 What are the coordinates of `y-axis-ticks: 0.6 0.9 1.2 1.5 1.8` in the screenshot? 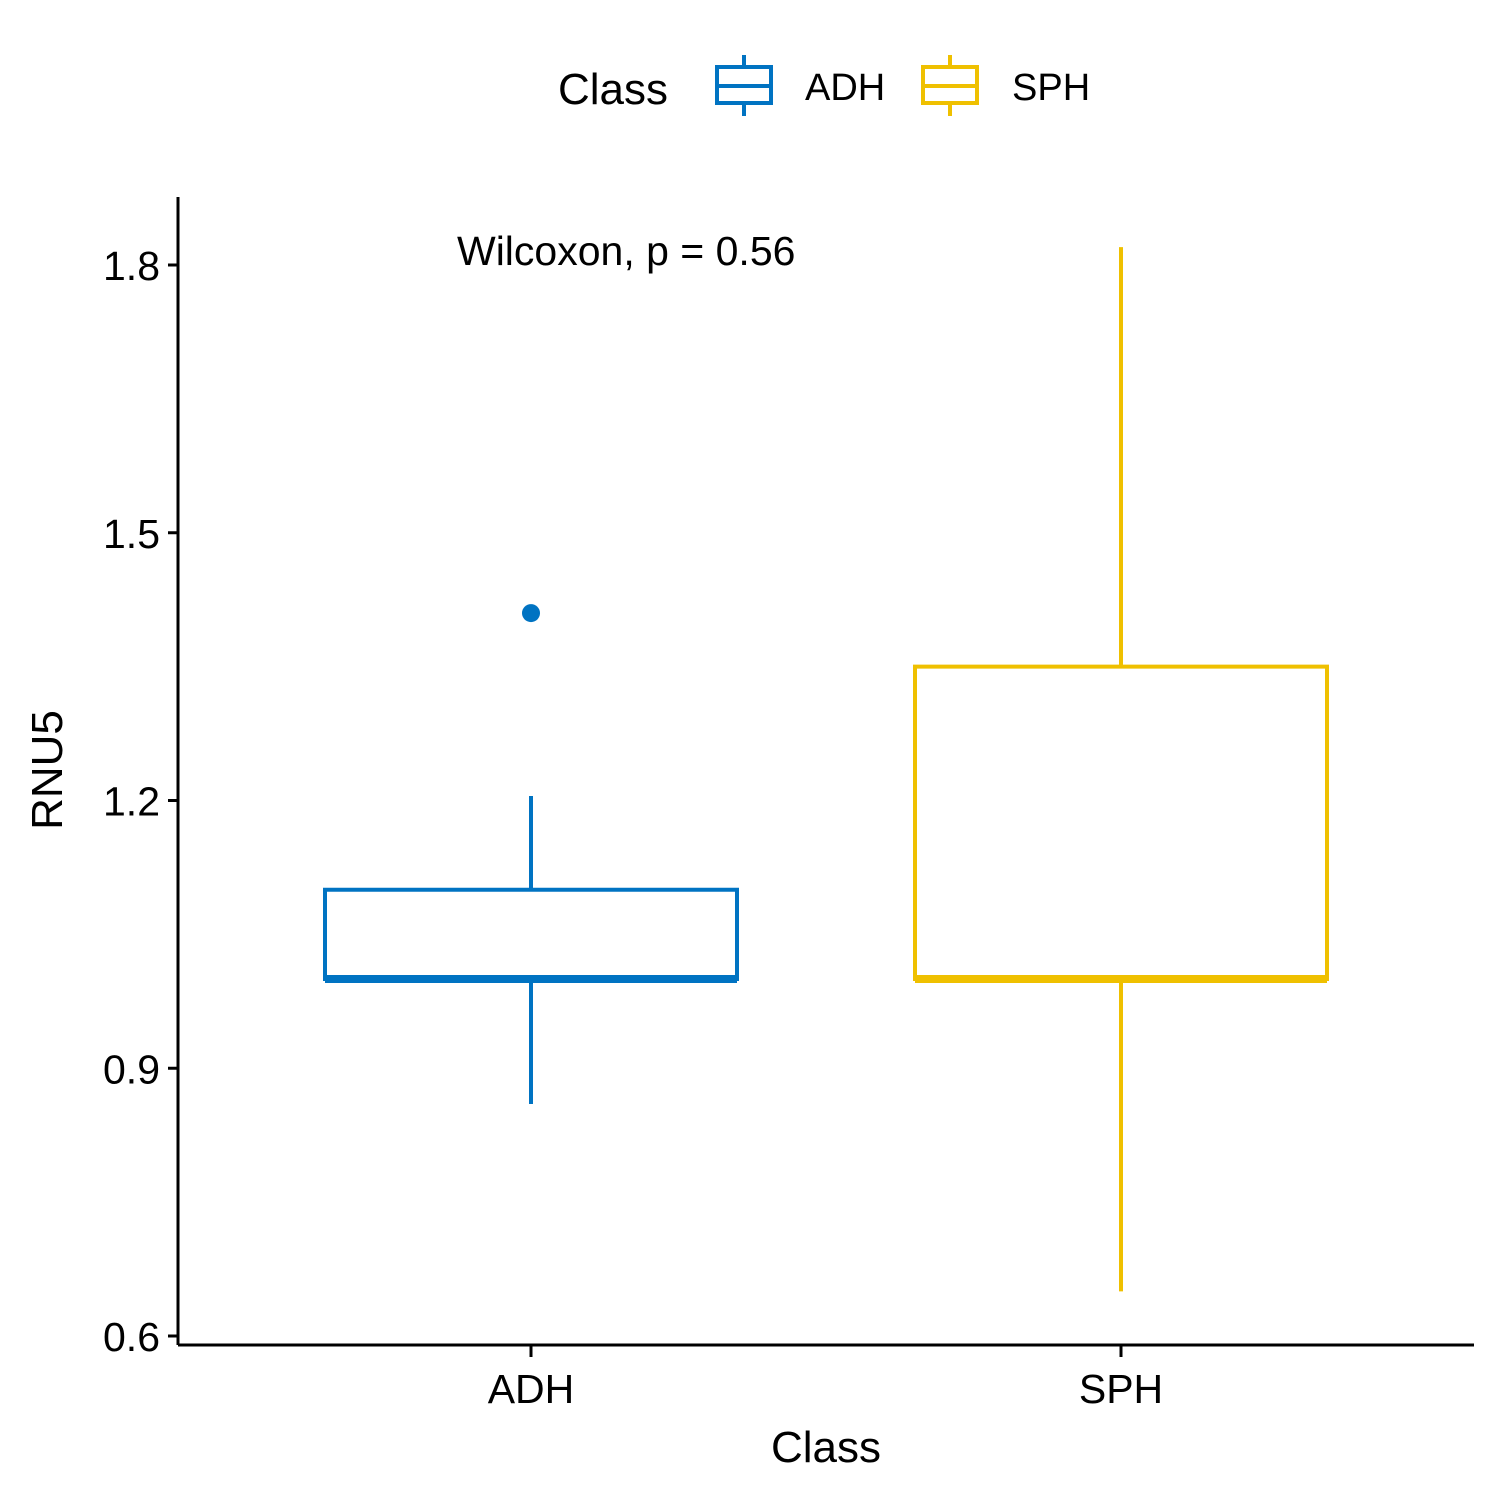 It's located at (140, 801).